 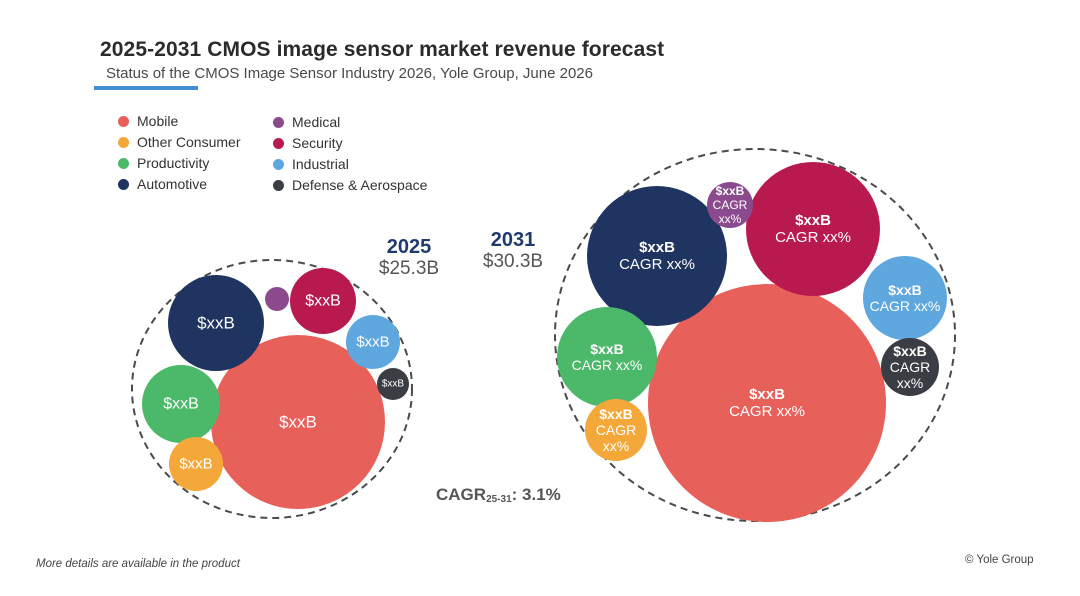 I want to click on cagr-label: CAGR, so click(x=461, y=494).